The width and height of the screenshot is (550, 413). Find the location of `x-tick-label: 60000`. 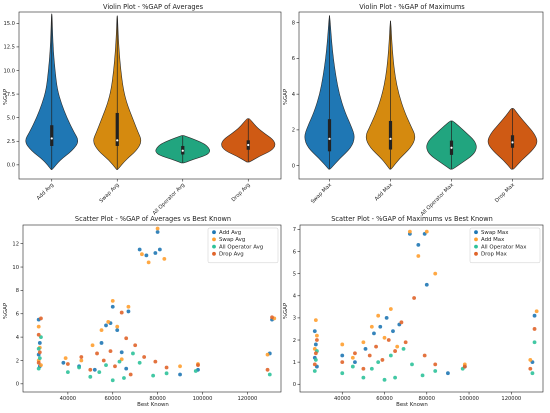

x-tick-label: 60000 is located at coordinates (384, 399).